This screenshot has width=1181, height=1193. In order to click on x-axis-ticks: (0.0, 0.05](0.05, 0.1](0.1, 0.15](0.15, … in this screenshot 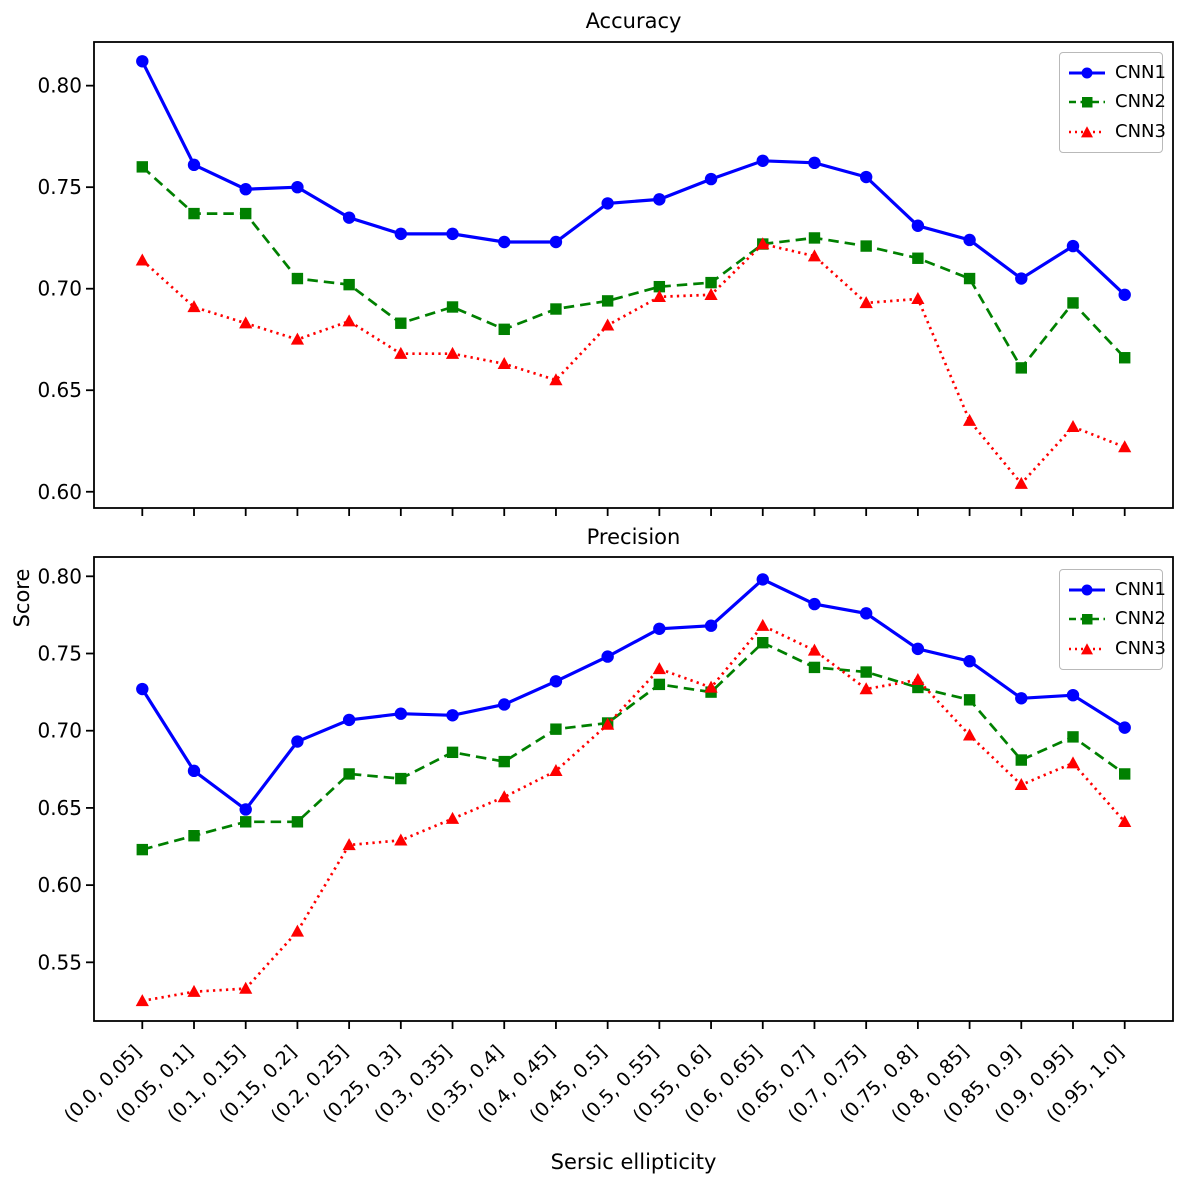, I will do `click(594, 1074)`.